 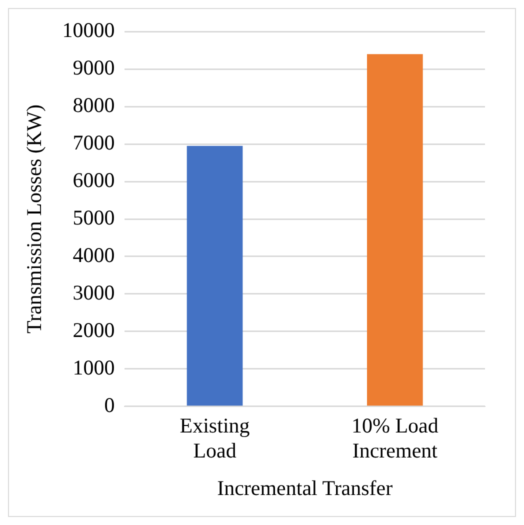 I want to click on y-tick-label: 2000, so click(x=93, y=330).